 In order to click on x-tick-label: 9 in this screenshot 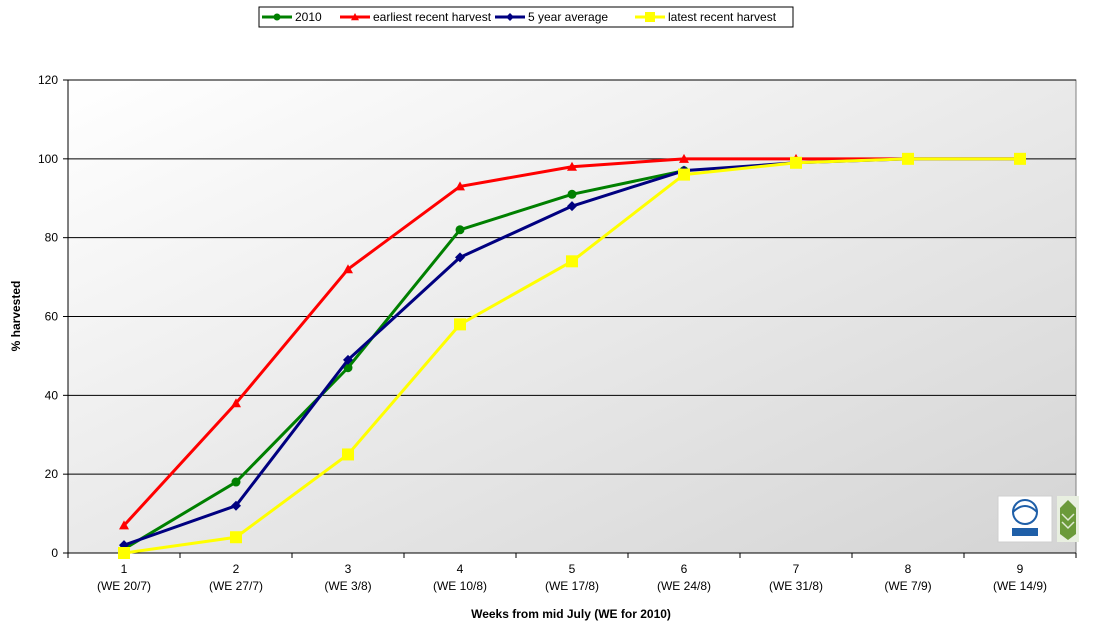, I will do `click(1020, 569)`.